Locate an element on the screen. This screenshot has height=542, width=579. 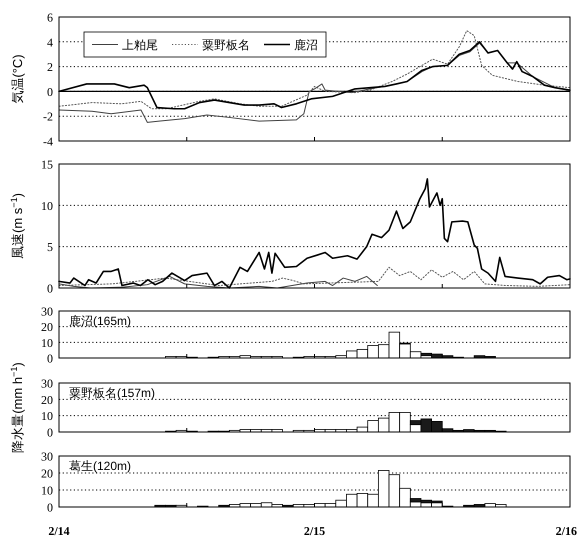
y-tick-label: -2 is located at coordinates (48, 117).